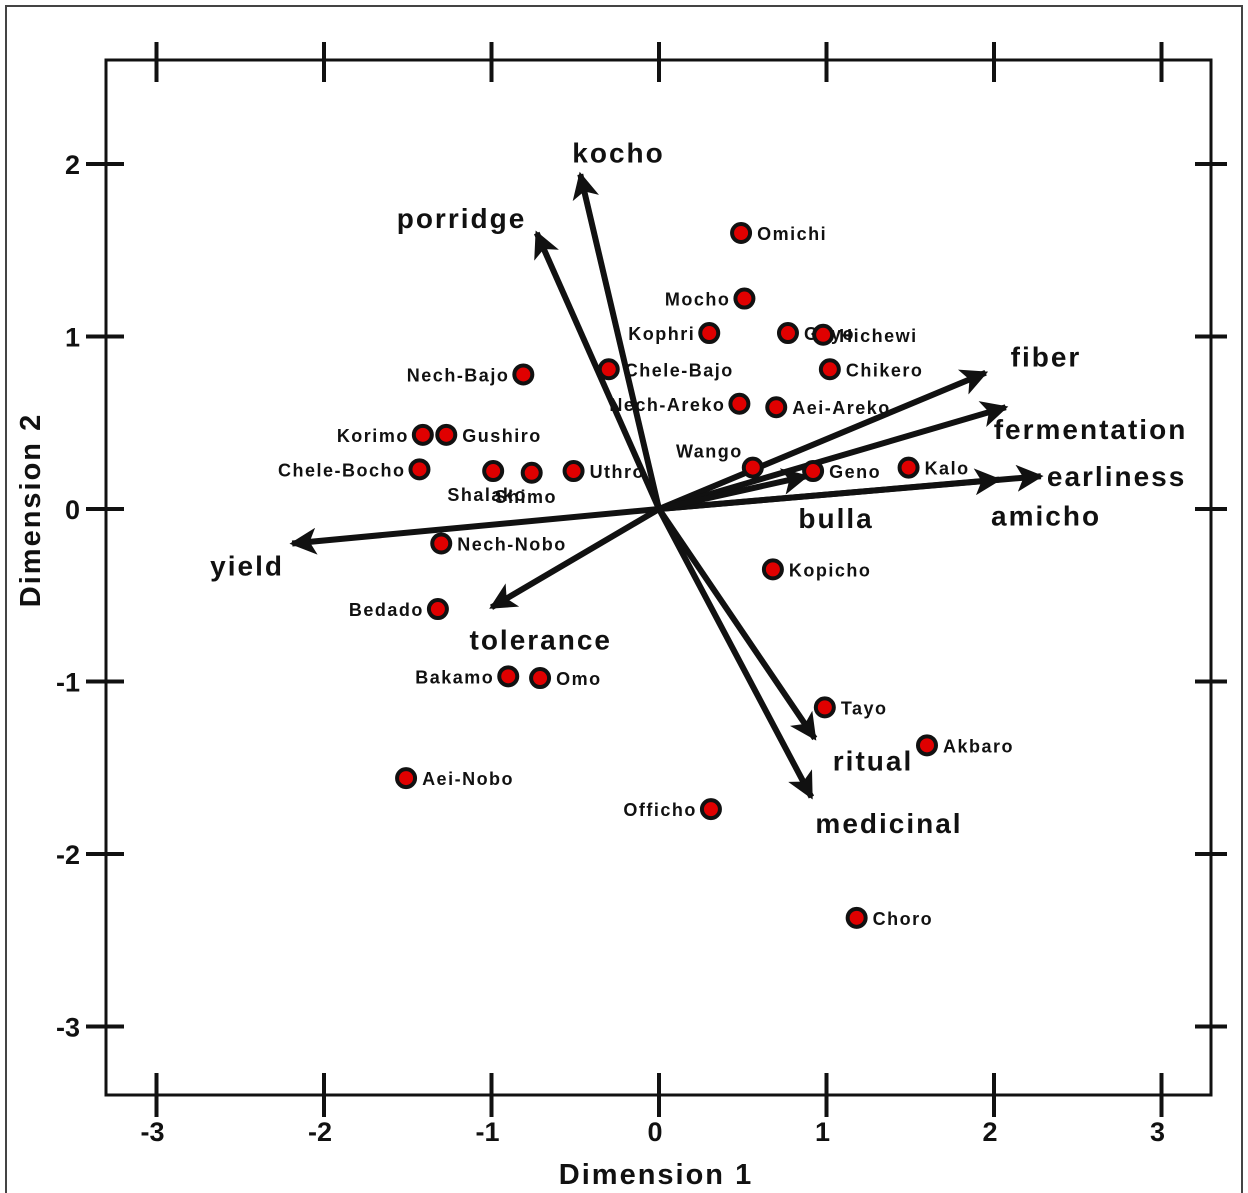  What do you see at coordinates (698, 300) in the screenshot?
I see `point-label: Mocho` at bounding box center [698, 300].